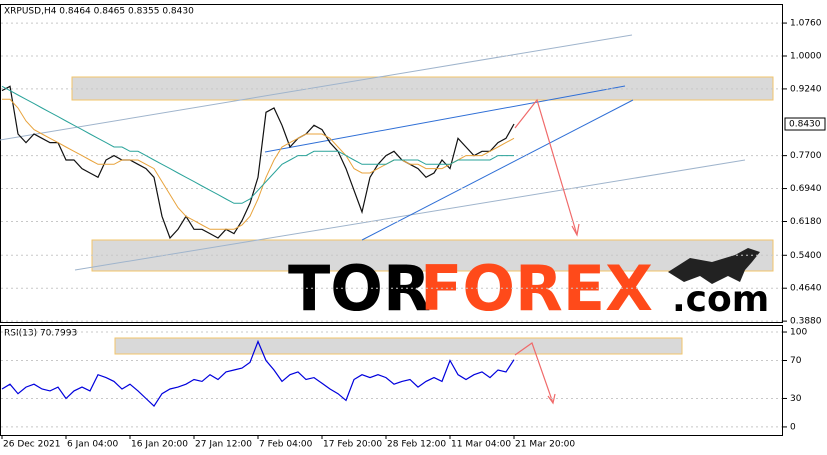 The height and width of the screenshot is (455, 827). I want to click on x-tick-label: 11 Mar 04:00, so click(481, 445).